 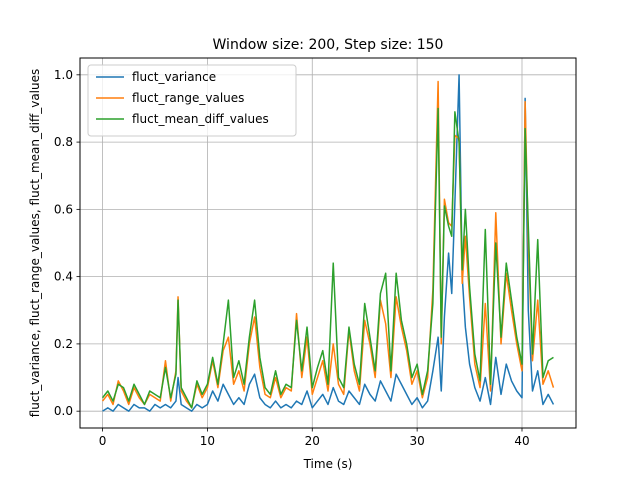 I want to click on y-tick-label: 0.2, so click(x=63, y=344).